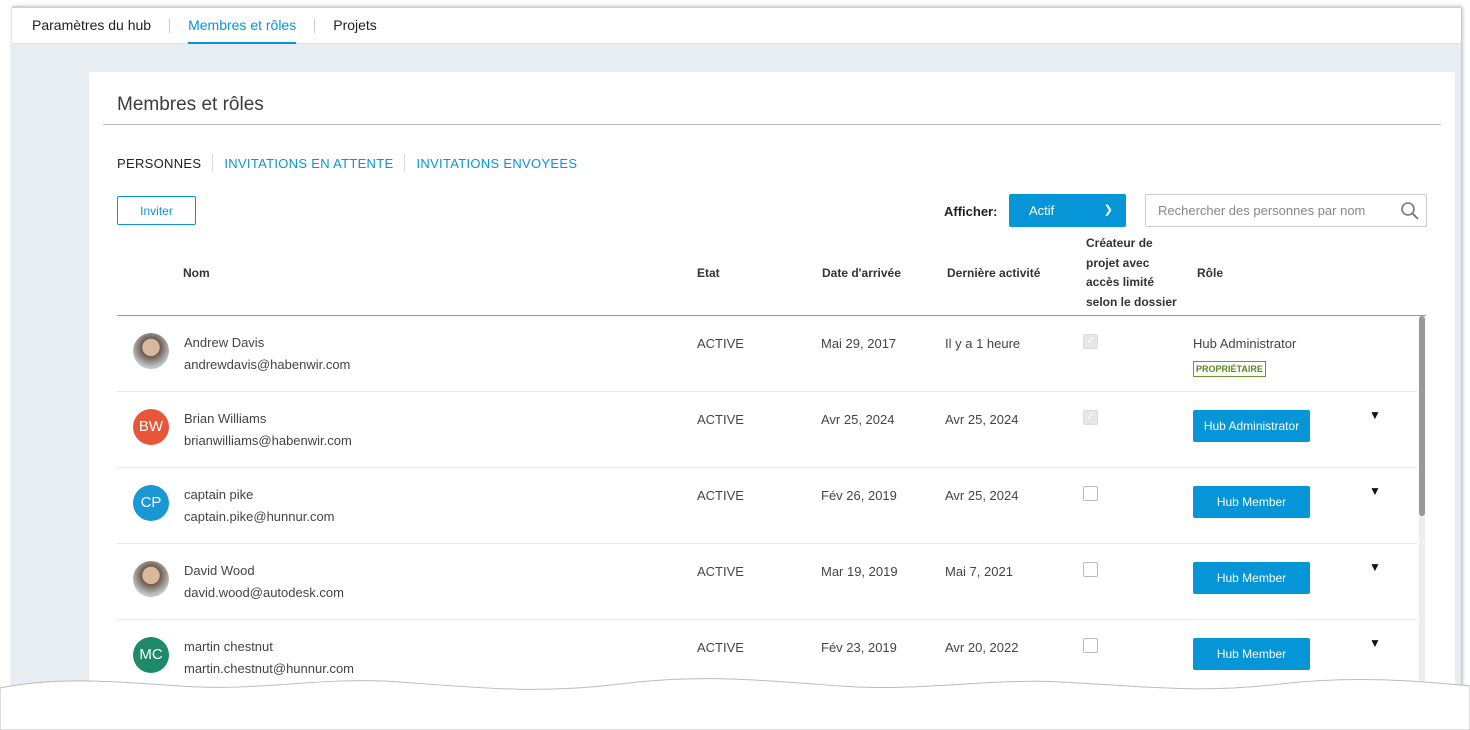 Image resolution: width=1470 pixels, height=730 pixels. I want to click on member-email: david.wood@autodesk.com, so click(264, 592).